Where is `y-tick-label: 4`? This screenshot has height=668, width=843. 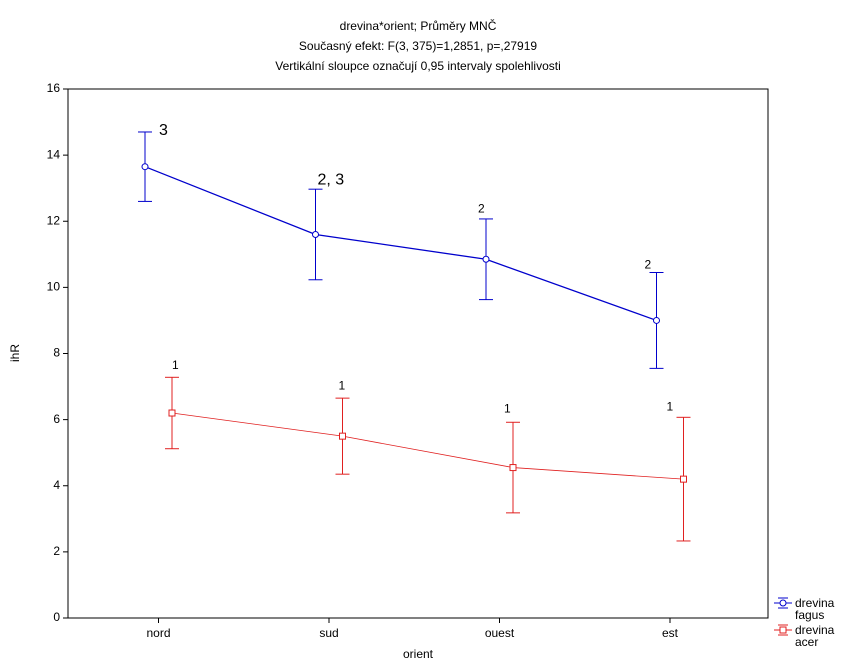 y-tick-label: 4 is located at coordinates (56, 485).